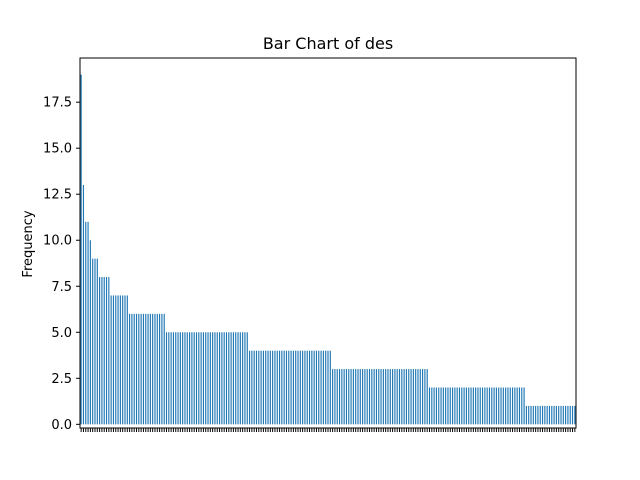  I want to click on y-tick-label: 12.5, so click(57, 195).